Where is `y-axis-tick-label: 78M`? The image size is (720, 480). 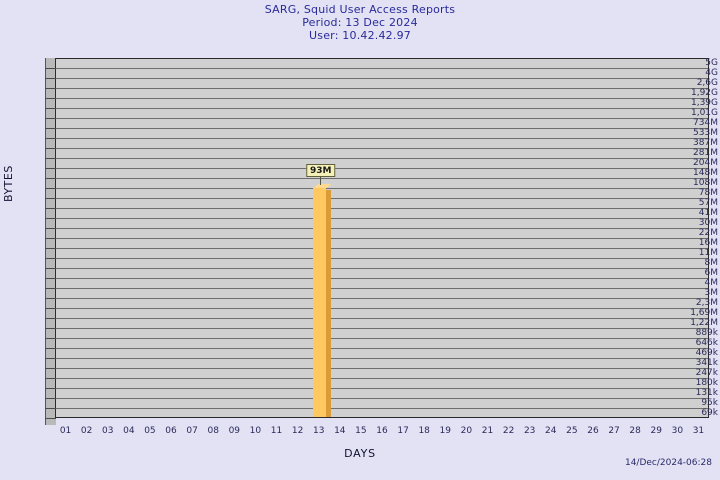
y-axis-tick-label: 78M is located at coordinates (708, 193).